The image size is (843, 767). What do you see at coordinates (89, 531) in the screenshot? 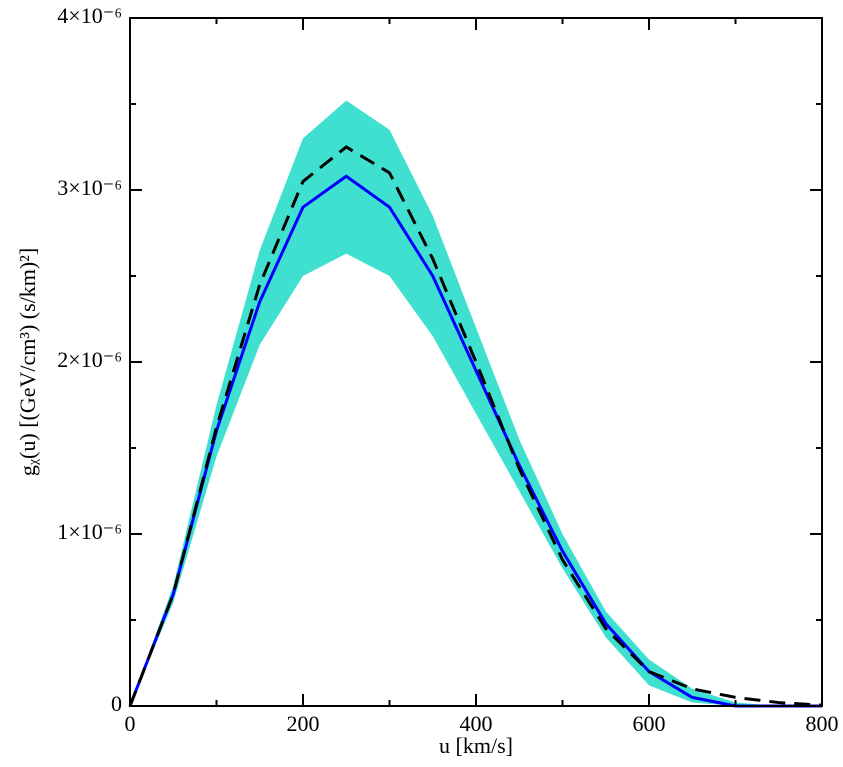
I see `y-tick-label: 1×10⁻⁶` at bounding box center [89, 531].